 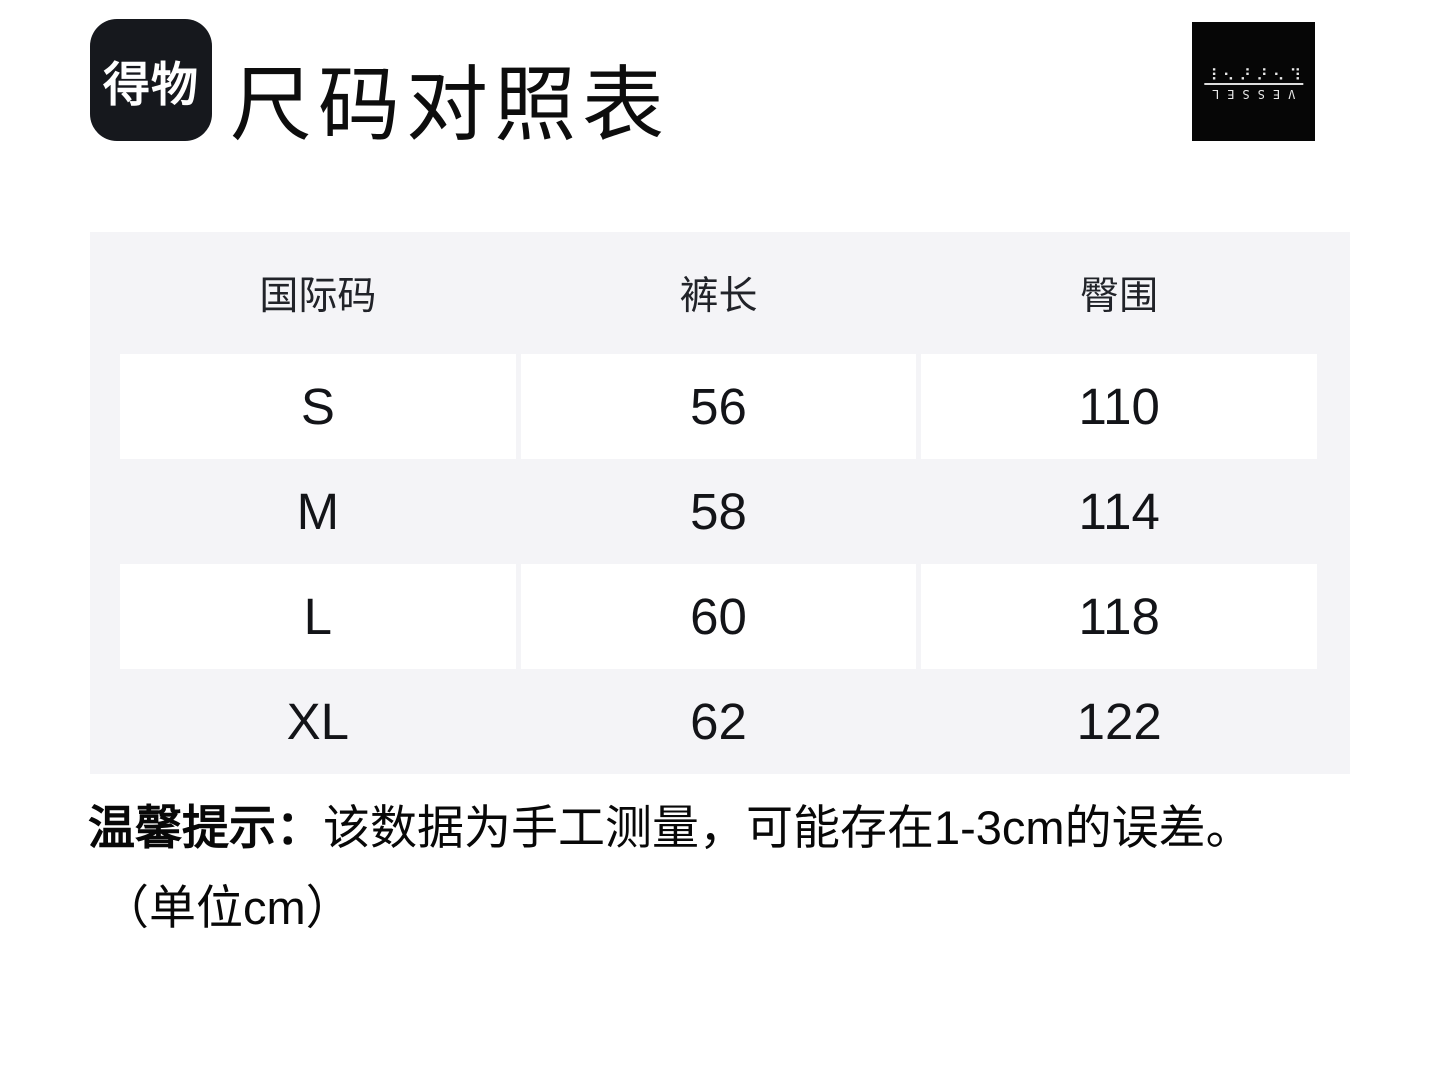 I want to click on dewu-logo-text: 得物, so click(x=151, y=84).